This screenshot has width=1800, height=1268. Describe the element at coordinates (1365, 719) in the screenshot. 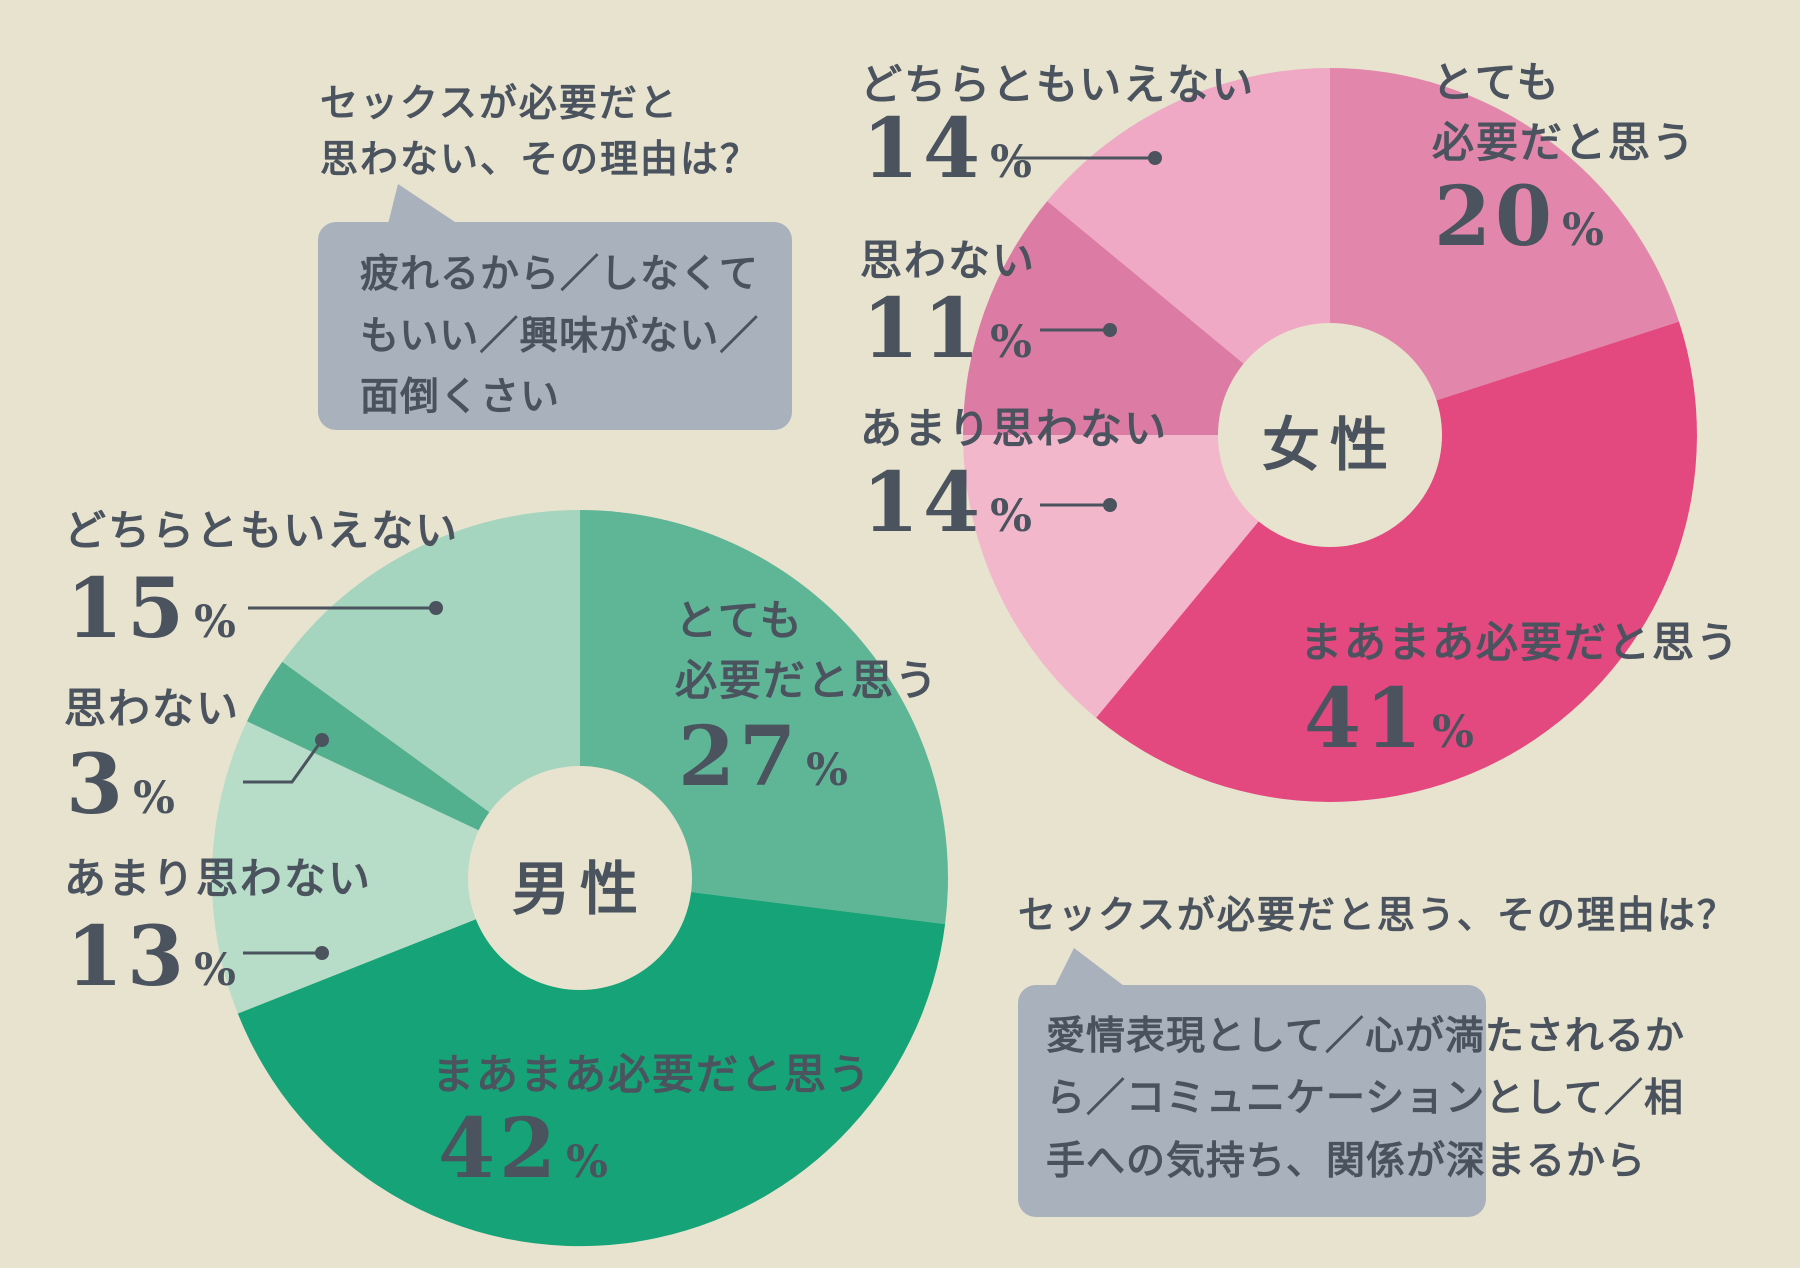

I see `value-number: 41` at that location.